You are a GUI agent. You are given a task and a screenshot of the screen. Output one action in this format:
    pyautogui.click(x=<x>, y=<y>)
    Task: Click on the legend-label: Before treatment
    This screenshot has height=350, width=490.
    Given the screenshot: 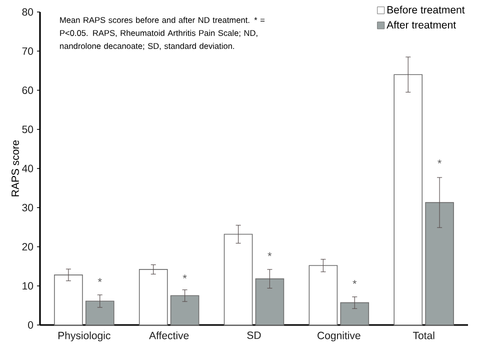 What is the action you would take?
    pyautogui.click(x=426, y=10)
    